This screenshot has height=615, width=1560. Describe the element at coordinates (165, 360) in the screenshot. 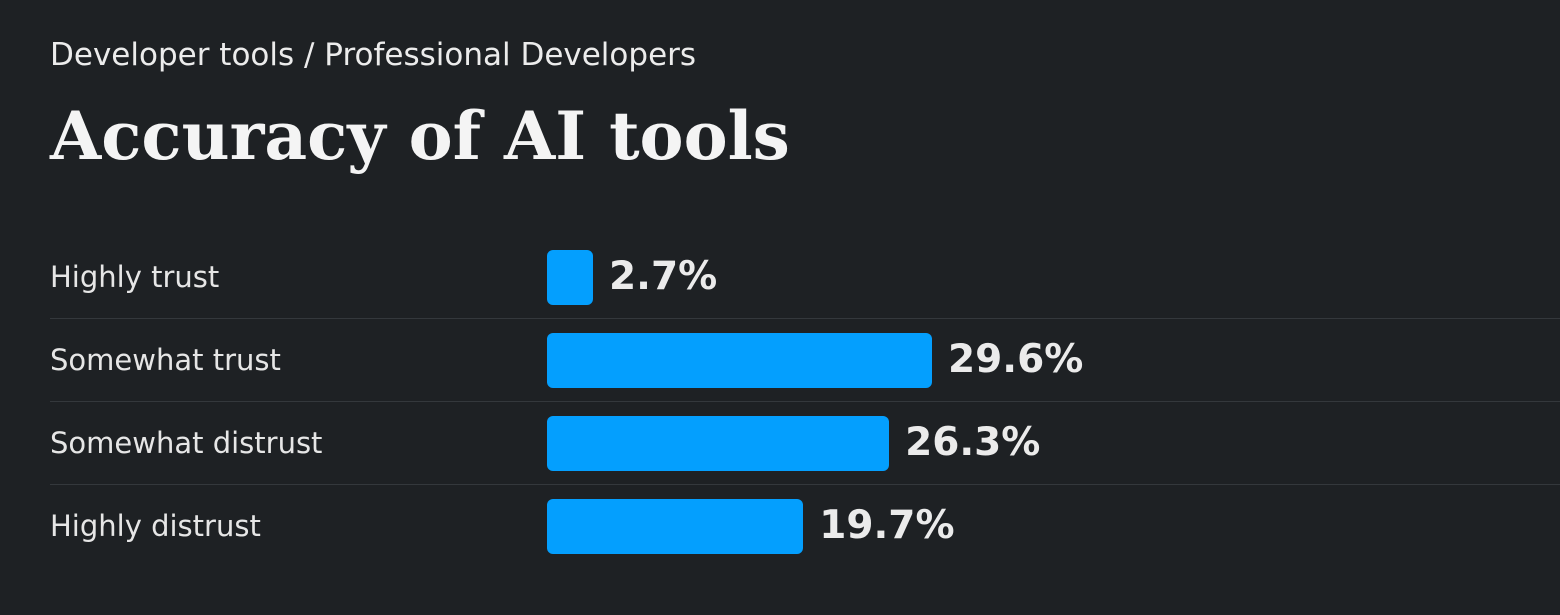

I see `category-label: Somewhat trust` at that location.